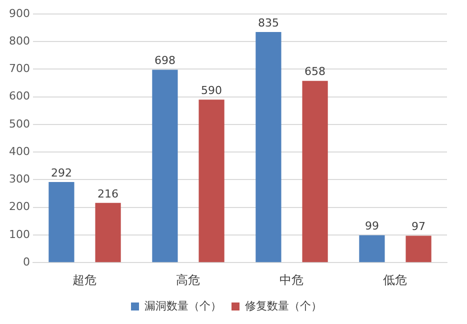 This screenshot has width=467, height=324. I want to click on data-label: 97, so click(419, 227).